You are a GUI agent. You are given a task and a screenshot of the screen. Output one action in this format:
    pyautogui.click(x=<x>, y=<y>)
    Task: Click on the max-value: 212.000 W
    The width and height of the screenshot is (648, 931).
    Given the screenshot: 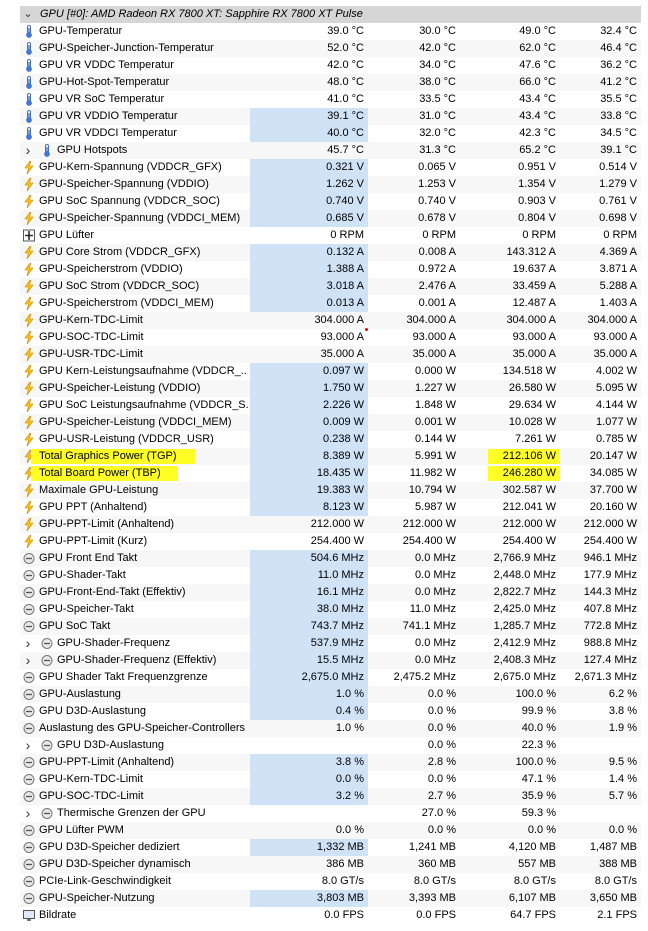 What is the action you would take?
    pyautogui.click(x=529, y=524)
    